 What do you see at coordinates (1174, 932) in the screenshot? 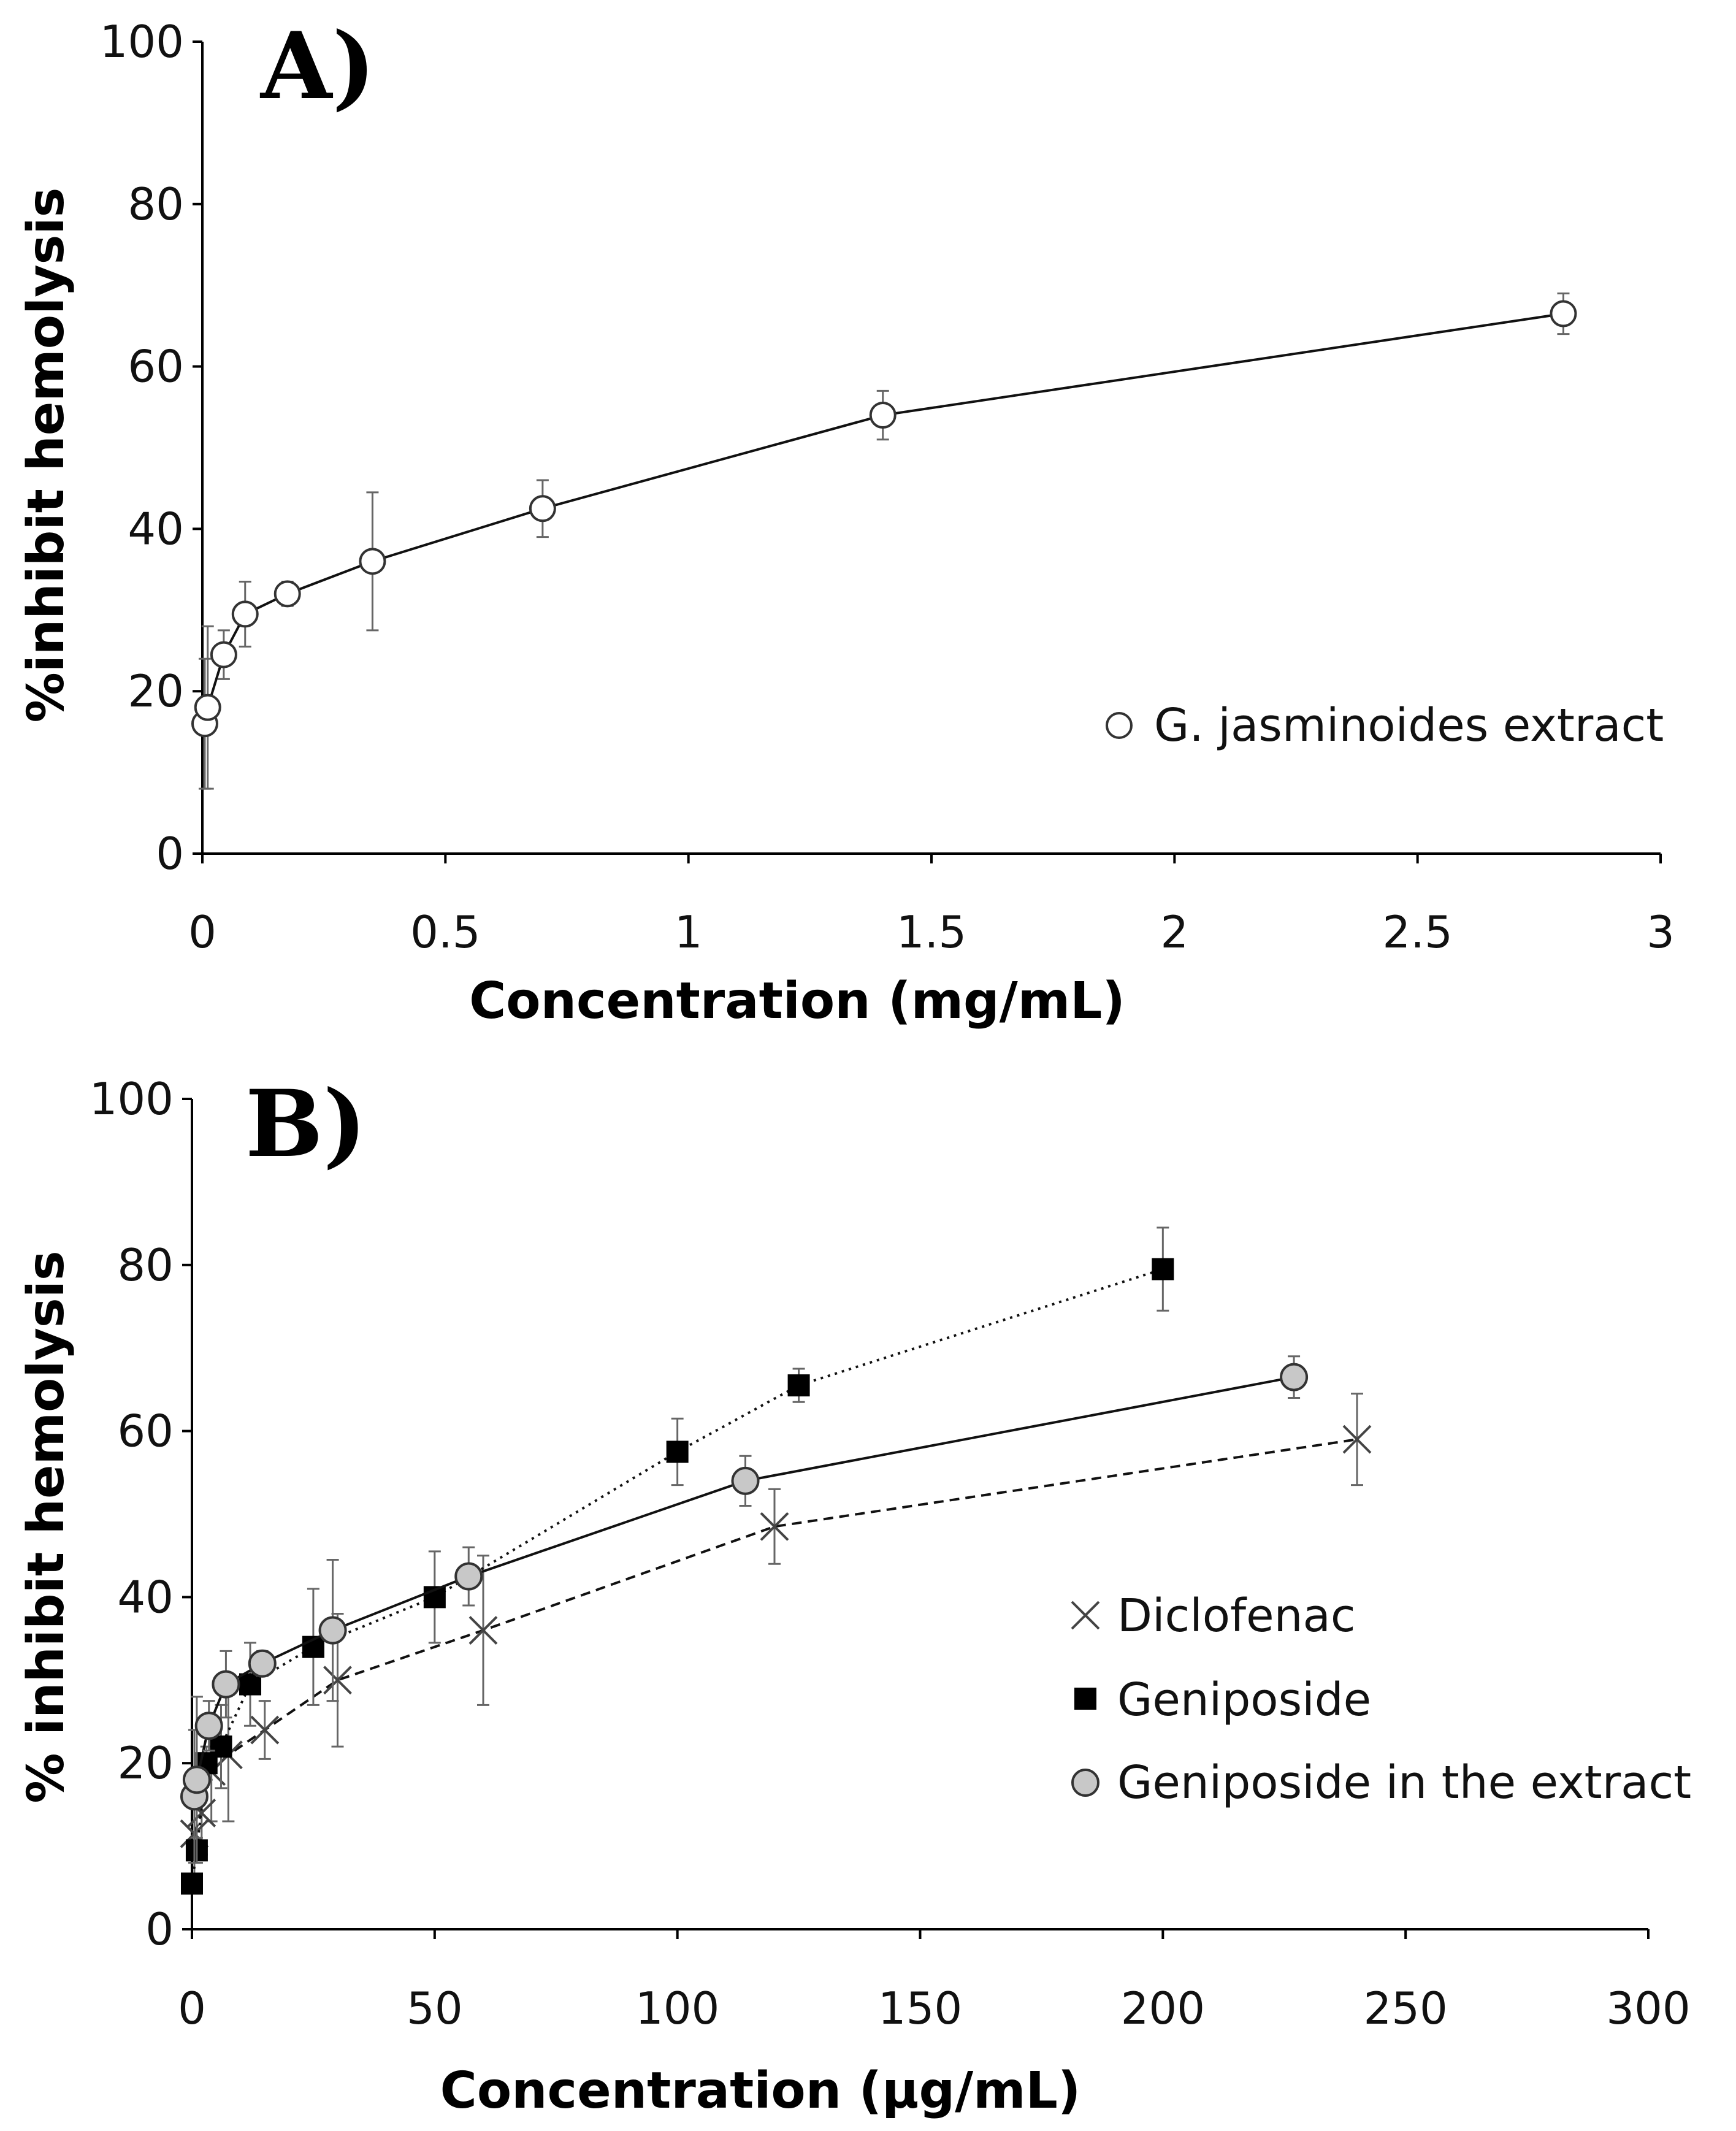
I see `x-tick-label: 2` at bounding box center [1174, 932].